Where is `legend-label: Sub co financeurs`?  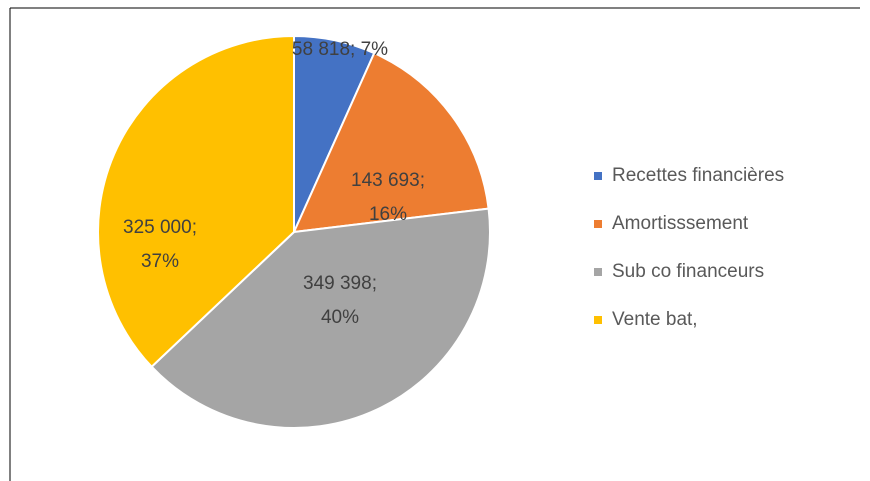
legend-label: Sub co financeurs is located at coordinates (688, 271).